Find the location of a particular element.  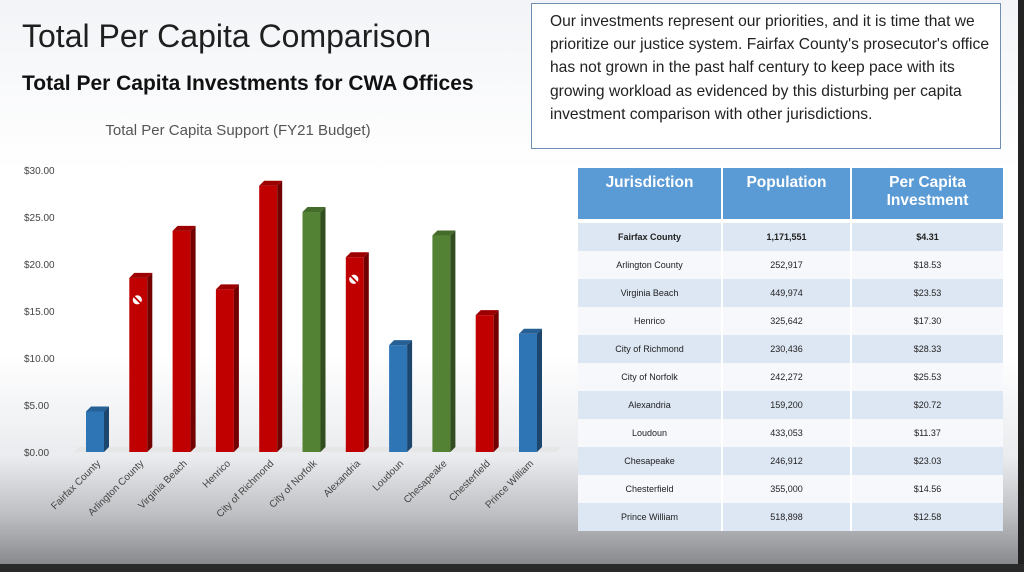

table-row: City of Richmond 230,436 $28.33 is located at coordinates (790, 349).